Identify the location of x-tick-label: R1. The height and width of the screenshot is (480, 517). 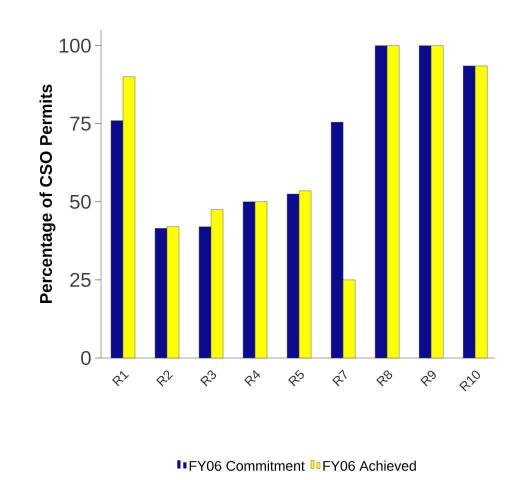
(120, 378).